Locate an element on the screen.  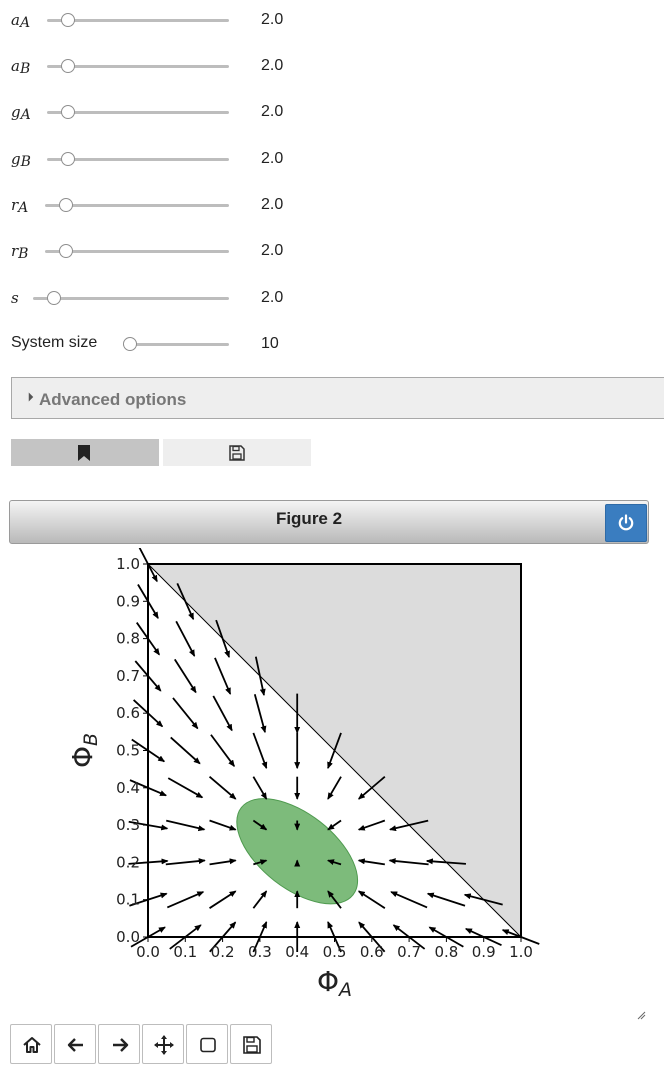
forward-arrow-icon is located at coordinates (121, 1045).